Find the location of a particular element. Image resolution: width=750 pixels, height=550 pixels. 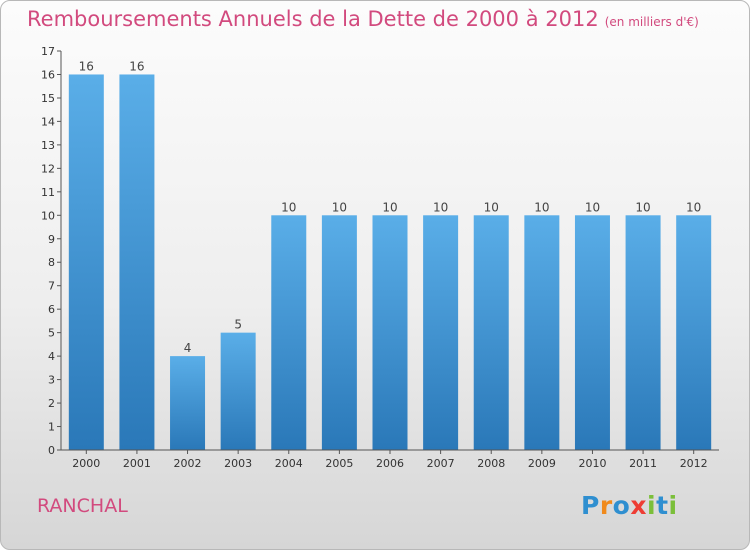

x-tick-label: 2008 is located at coordinates (491, 463).